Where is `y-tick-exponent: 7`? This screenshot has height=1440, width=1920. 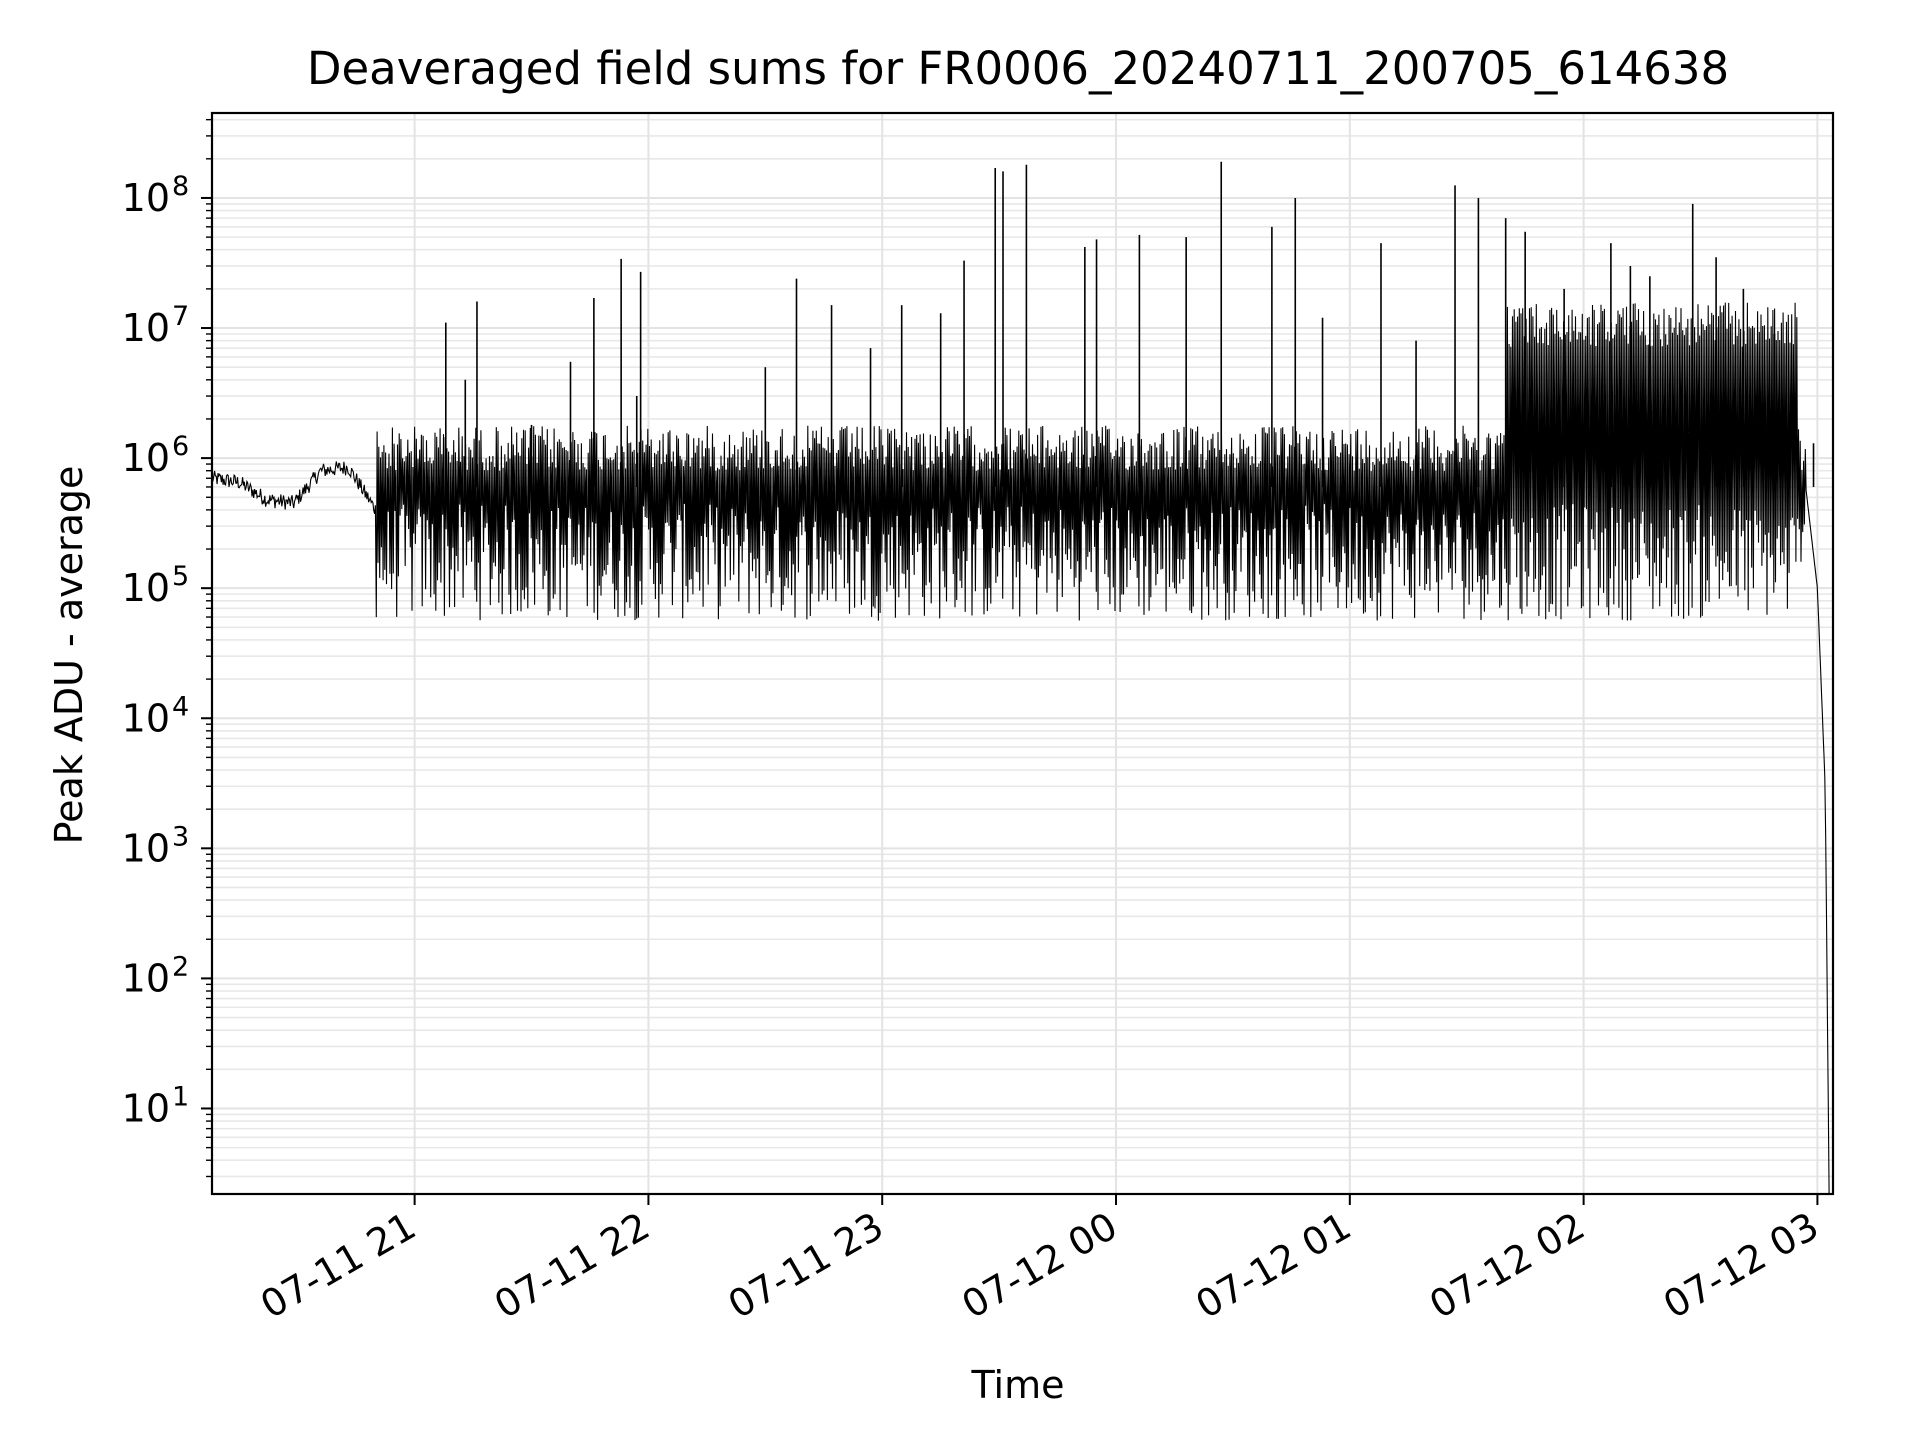
y-tick-exponent: 7 is located at coordinates (180, 316).